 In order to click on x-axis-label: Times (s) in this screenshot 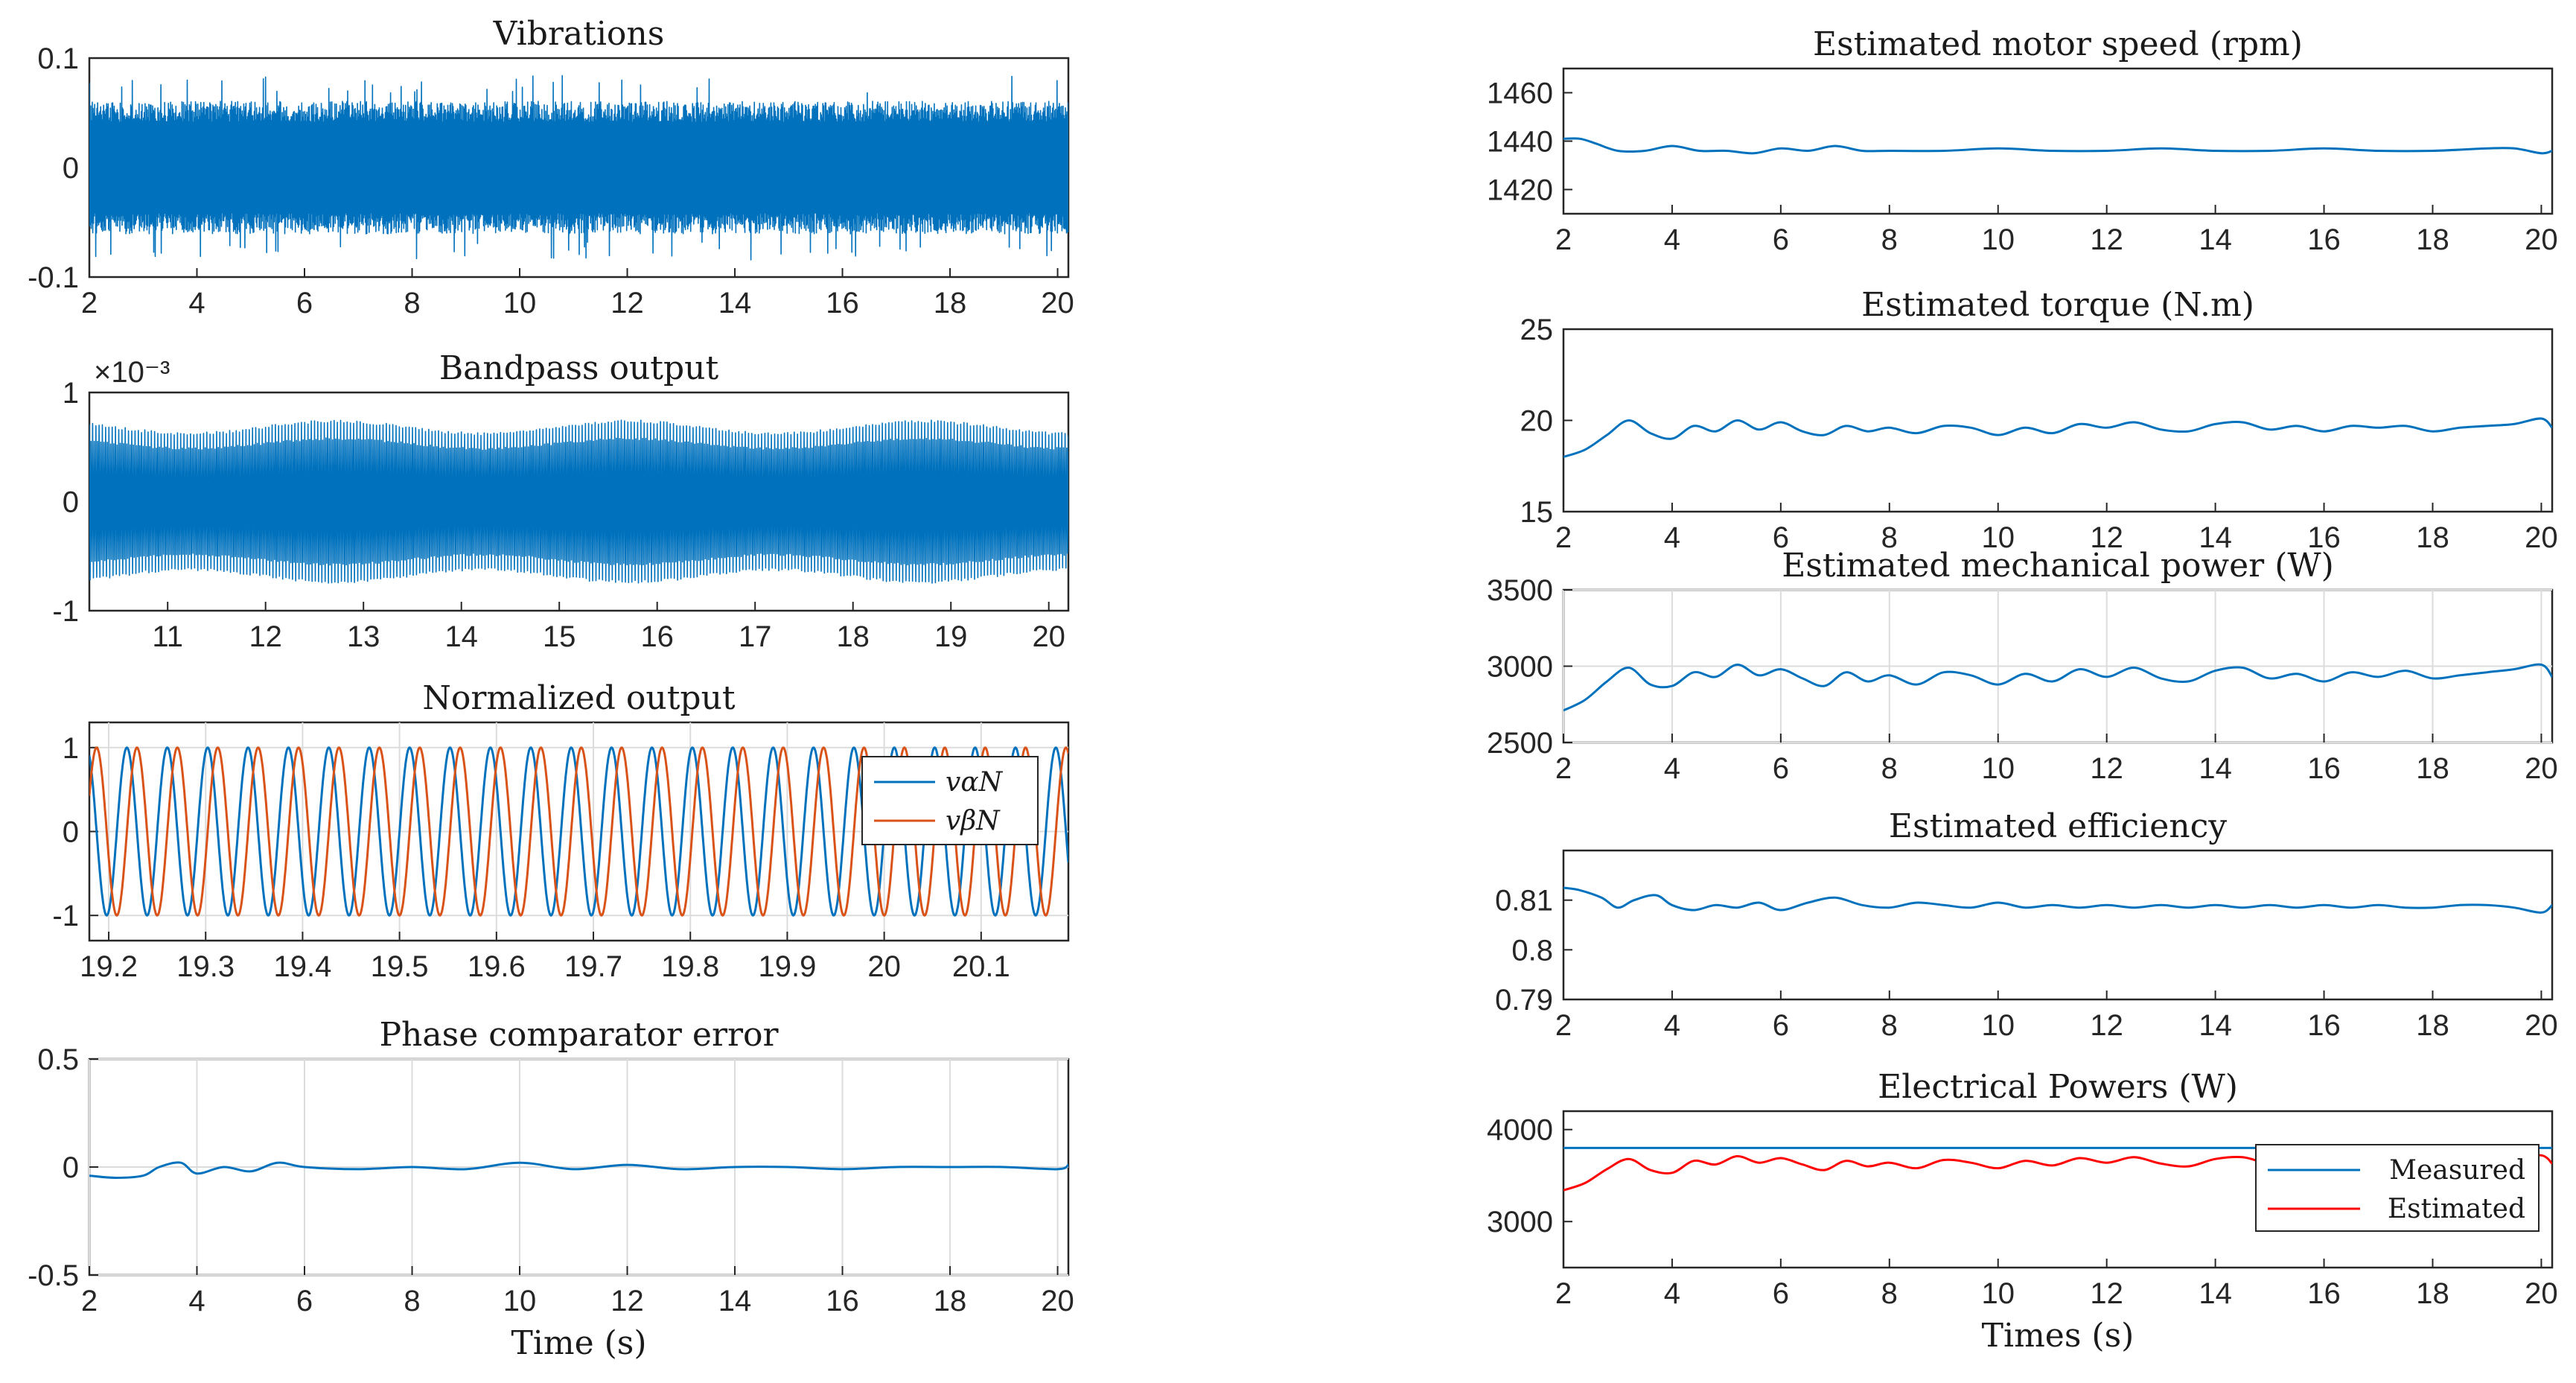, I will do `click(2058, 1336)`.